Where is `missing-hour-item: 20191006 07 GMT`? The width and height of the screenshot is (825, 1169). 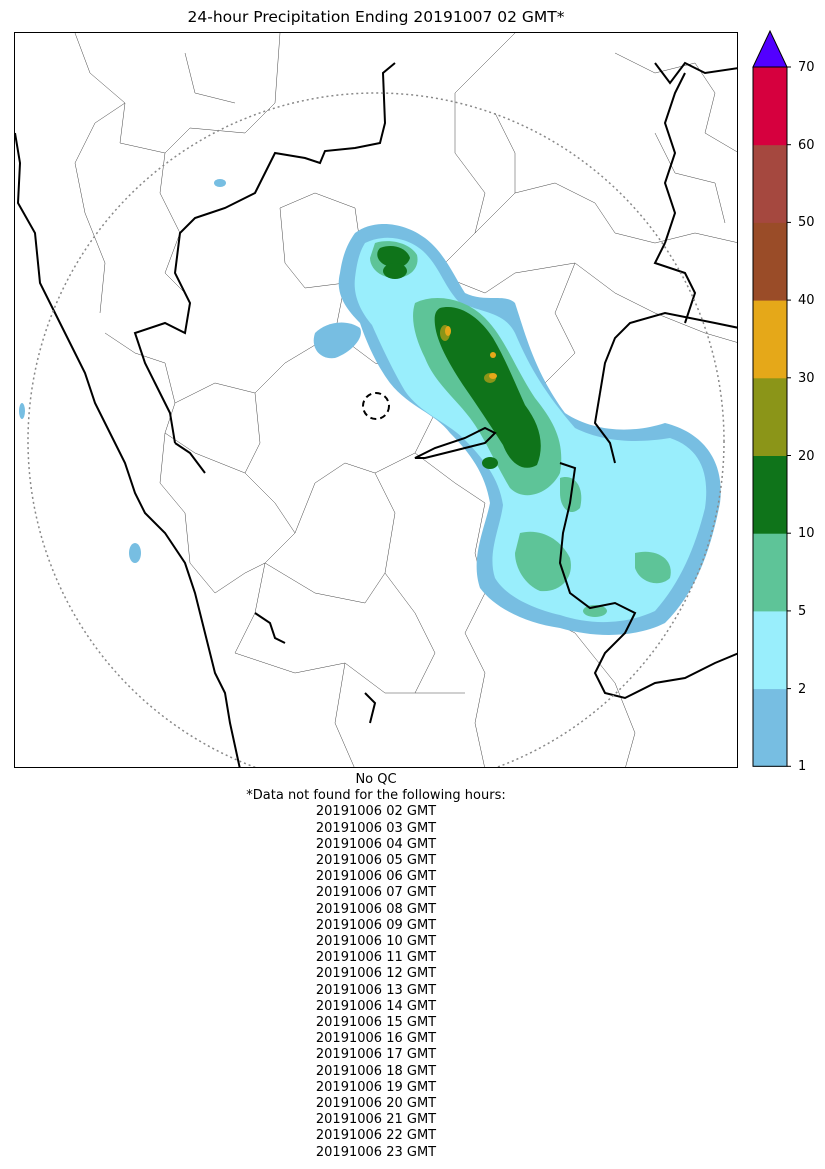
missing-hour-item: 20191006 07 GMT is located at coordinates (376, 893).